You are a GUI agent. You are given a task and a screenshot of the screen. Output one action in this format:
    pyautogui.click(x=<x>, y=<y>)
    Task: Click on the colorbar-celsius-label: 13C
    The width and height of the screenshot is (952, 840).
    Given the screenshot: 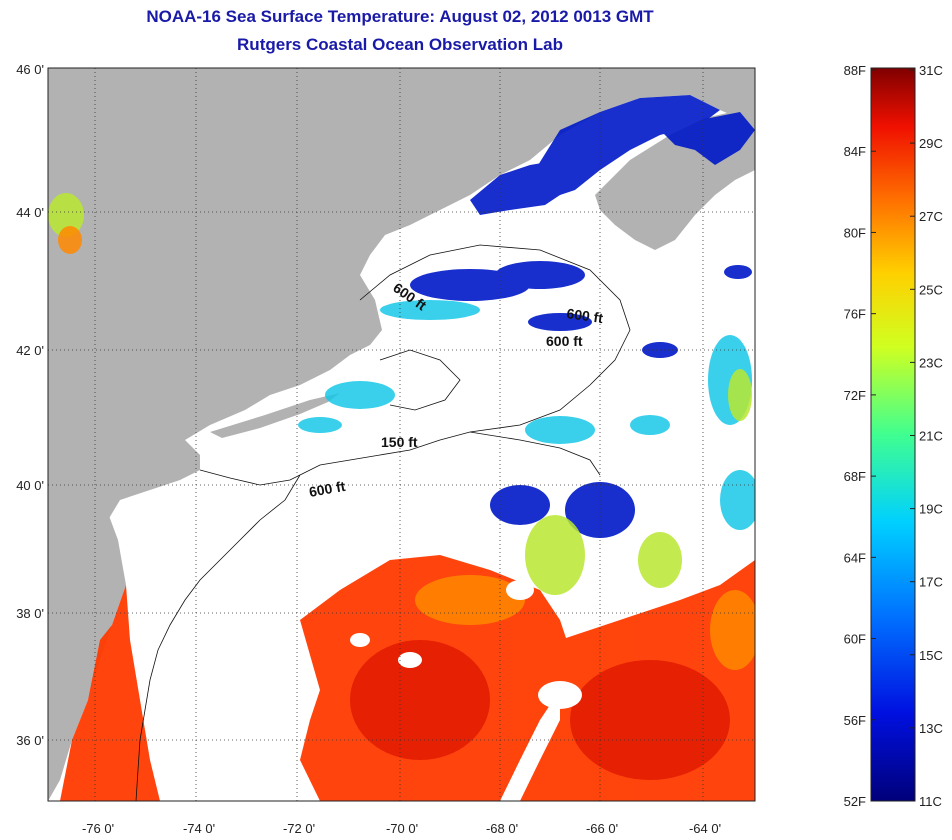 What is the action you would take?
    pyautogui.click(x=931, y=728)
    